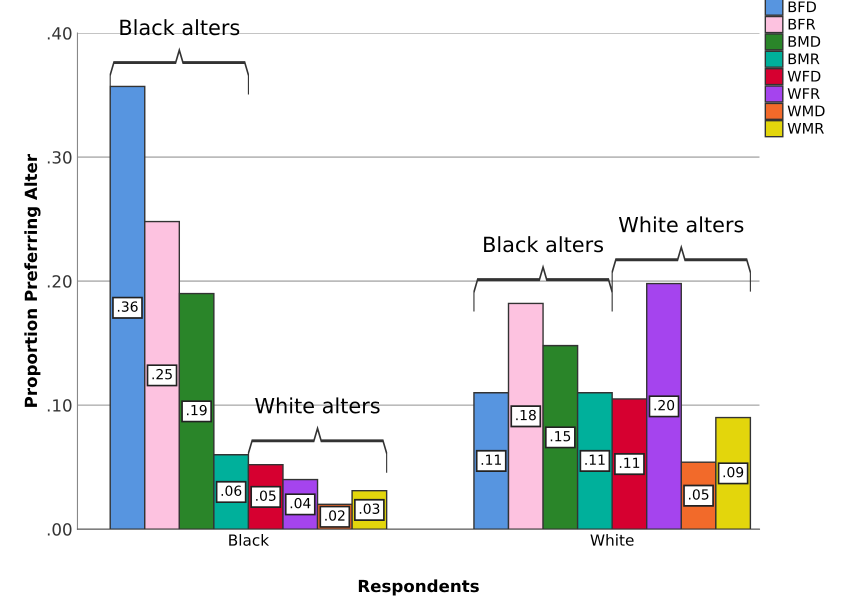 Image resolution: width=842 pixels, height=602 pixels. Describe the element at coordinates (60, 33) in the screenshot. I see `y-tick-label: .40` at that location.